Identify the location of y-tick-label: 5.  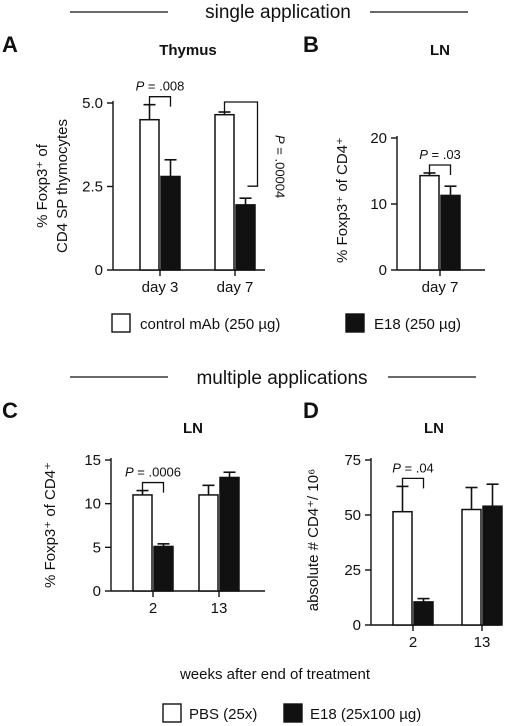
(97, 547).